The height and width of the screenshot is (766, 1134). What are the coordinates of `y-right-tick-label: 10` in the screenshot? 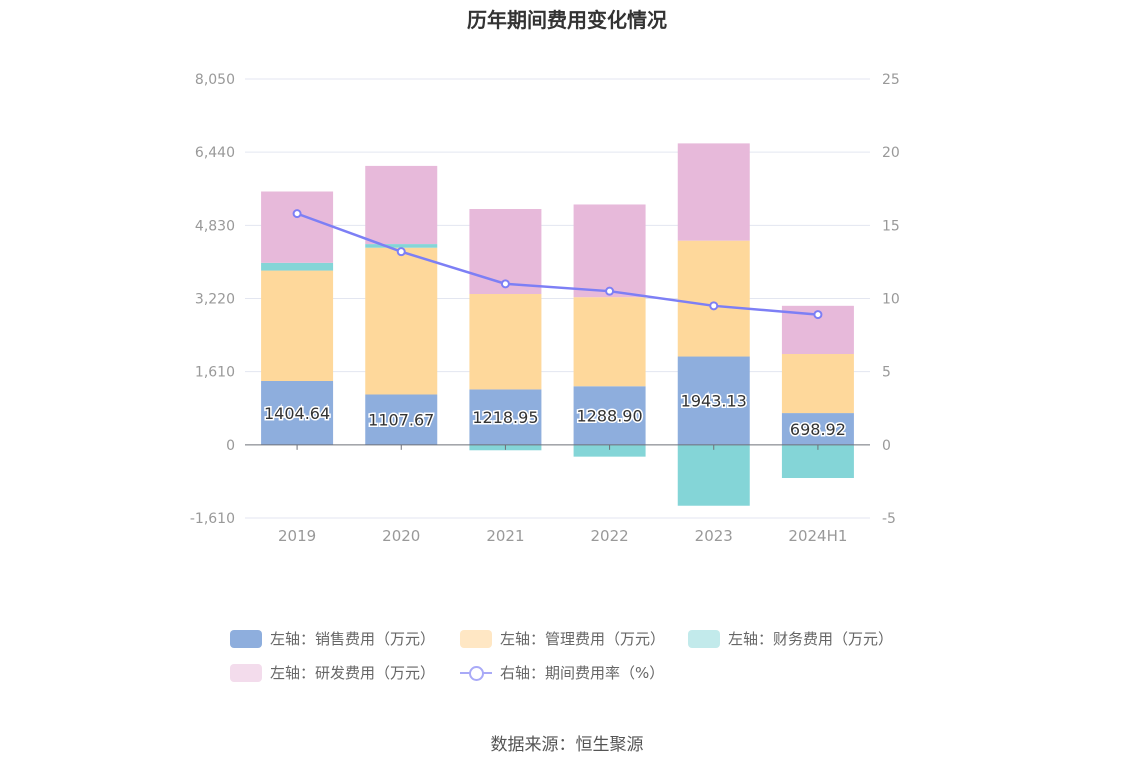 It's located at (891, 300).